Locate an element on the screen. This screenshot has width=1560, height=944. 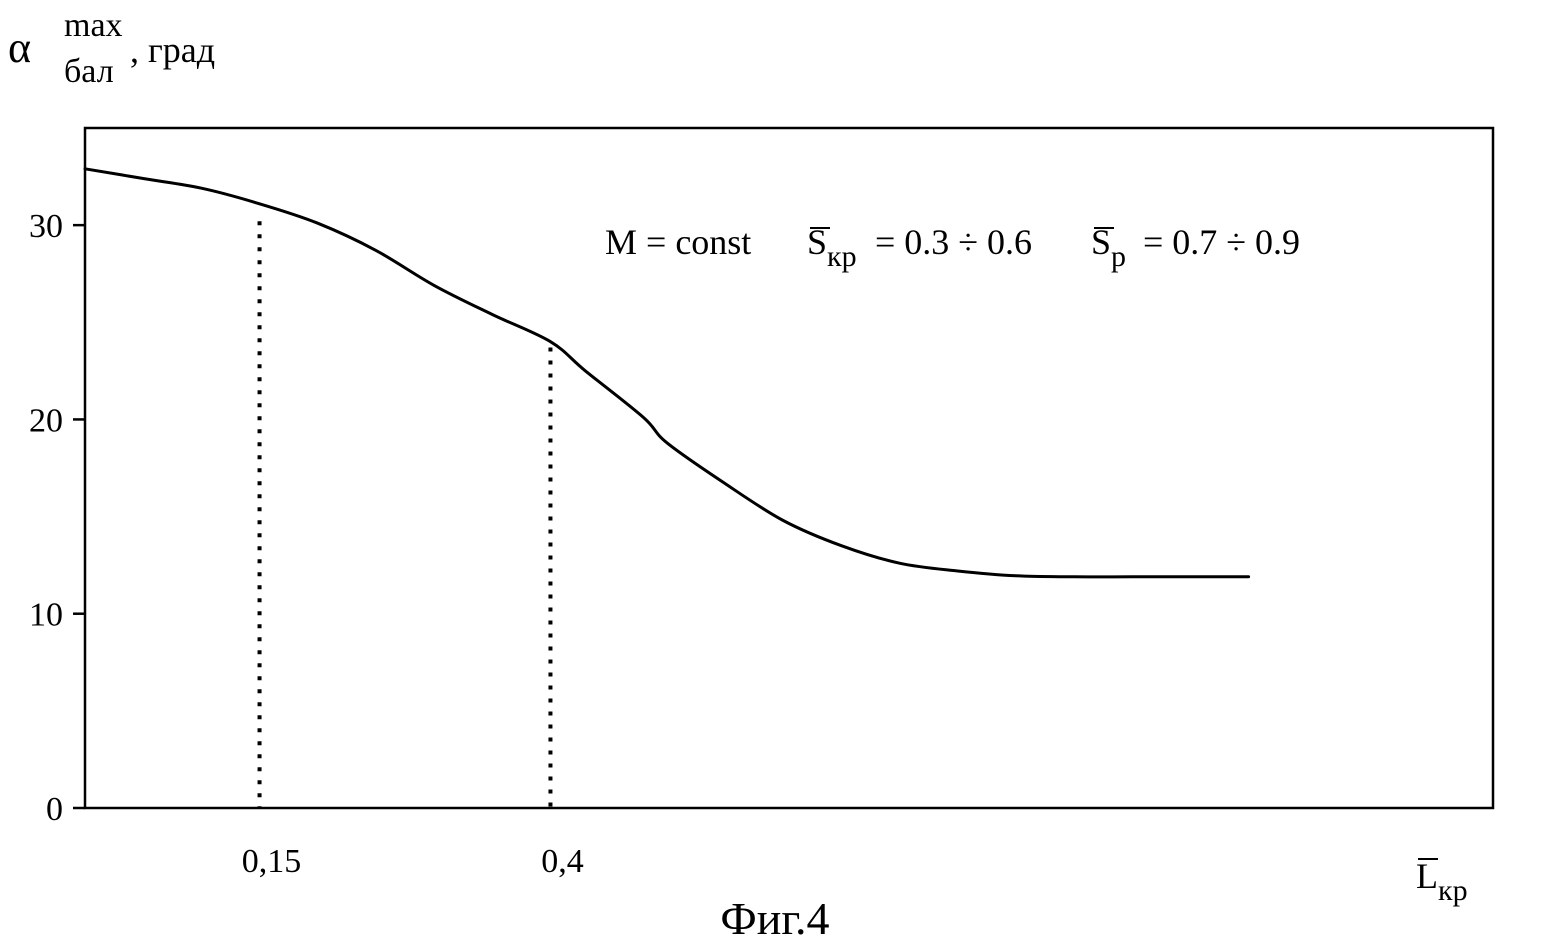
y-tick-label: 20 is located at coordinates (46, 420).